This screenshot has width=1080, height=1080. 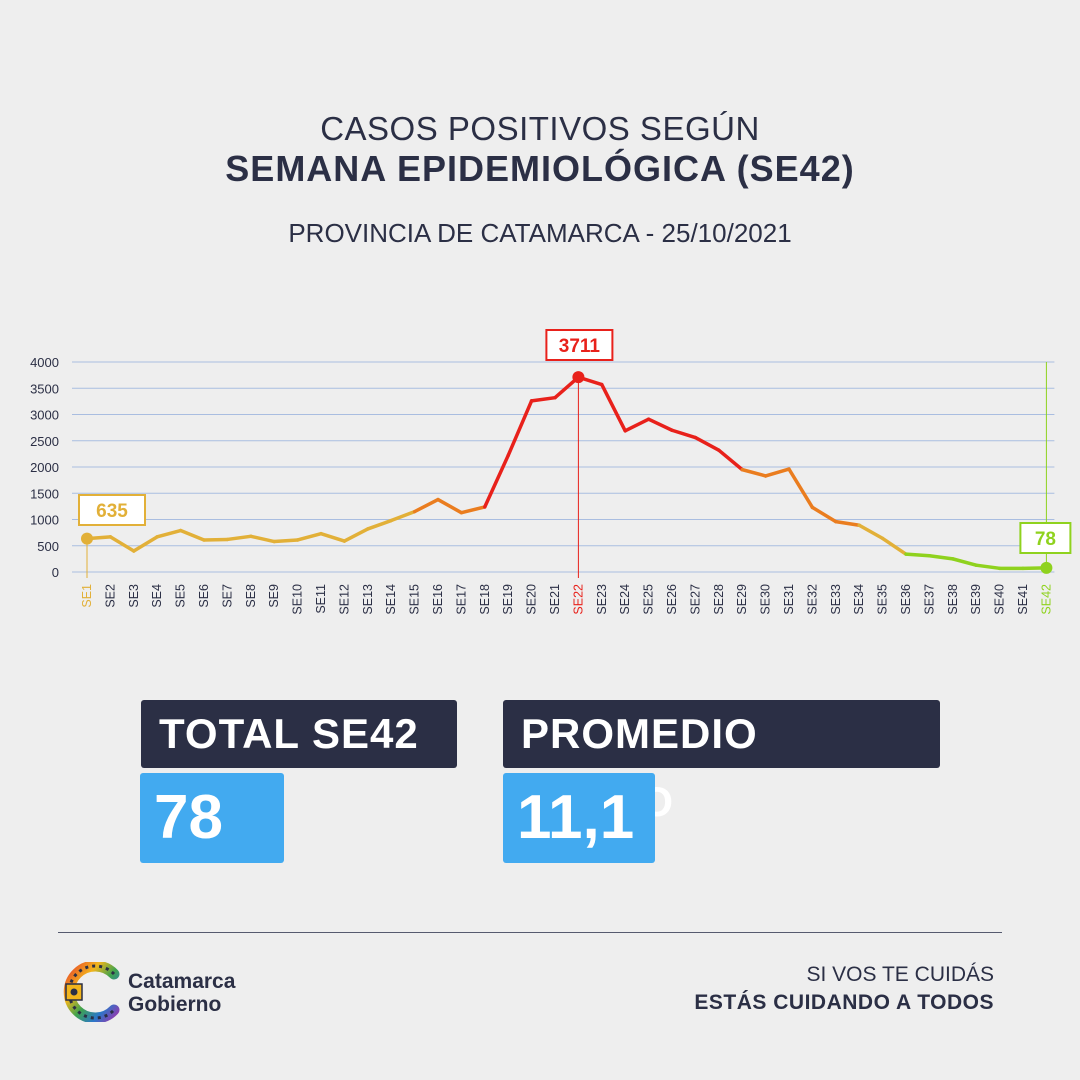 I want to click on x-tick-label: SE12, so click(x=344, y=599).